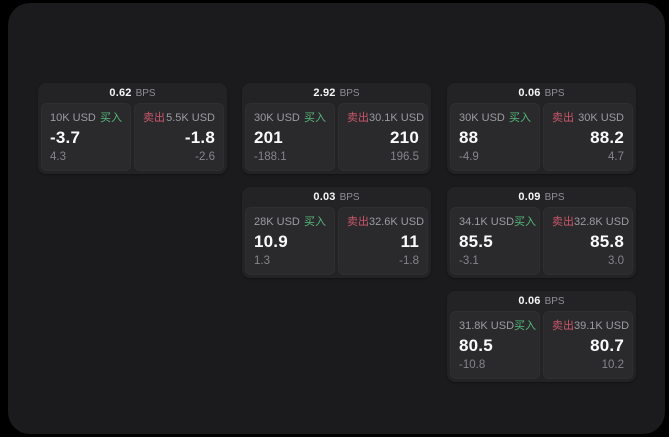 The image size is (669, 437). I want to click on spread-header: 2.92 BPS, so click(336, 93).